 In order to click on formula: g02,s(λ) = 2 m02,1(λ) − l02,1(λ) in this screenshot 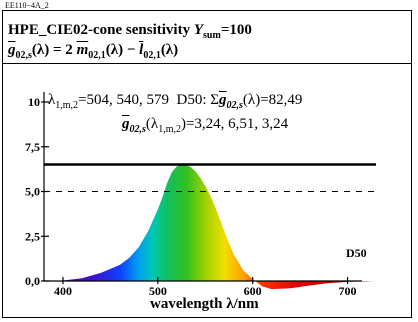, I will do `click(93, 51)`.